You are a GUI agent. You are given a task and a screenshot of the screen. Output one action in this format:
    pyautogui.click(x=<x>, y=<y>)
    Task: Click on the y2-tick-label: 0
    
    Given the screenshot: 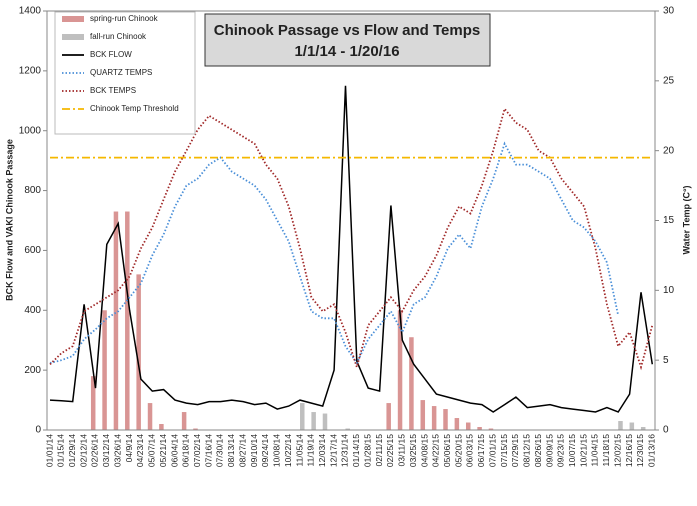 What is the action you would take?
    pyautogui.click(x=666, y=430)
    